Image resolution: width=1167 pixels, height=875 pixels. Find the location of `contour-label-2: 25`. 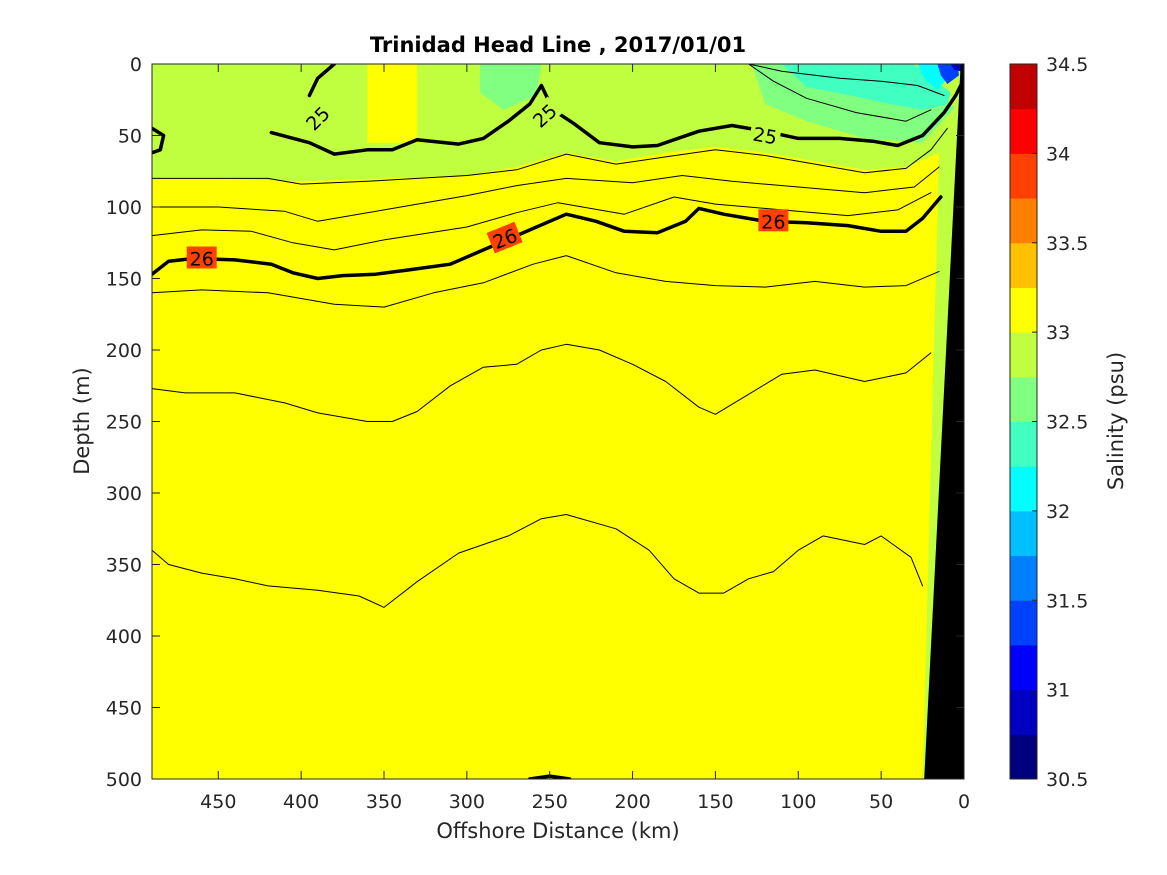

contour-label-2: 25 is located at coordinates (765, 135).